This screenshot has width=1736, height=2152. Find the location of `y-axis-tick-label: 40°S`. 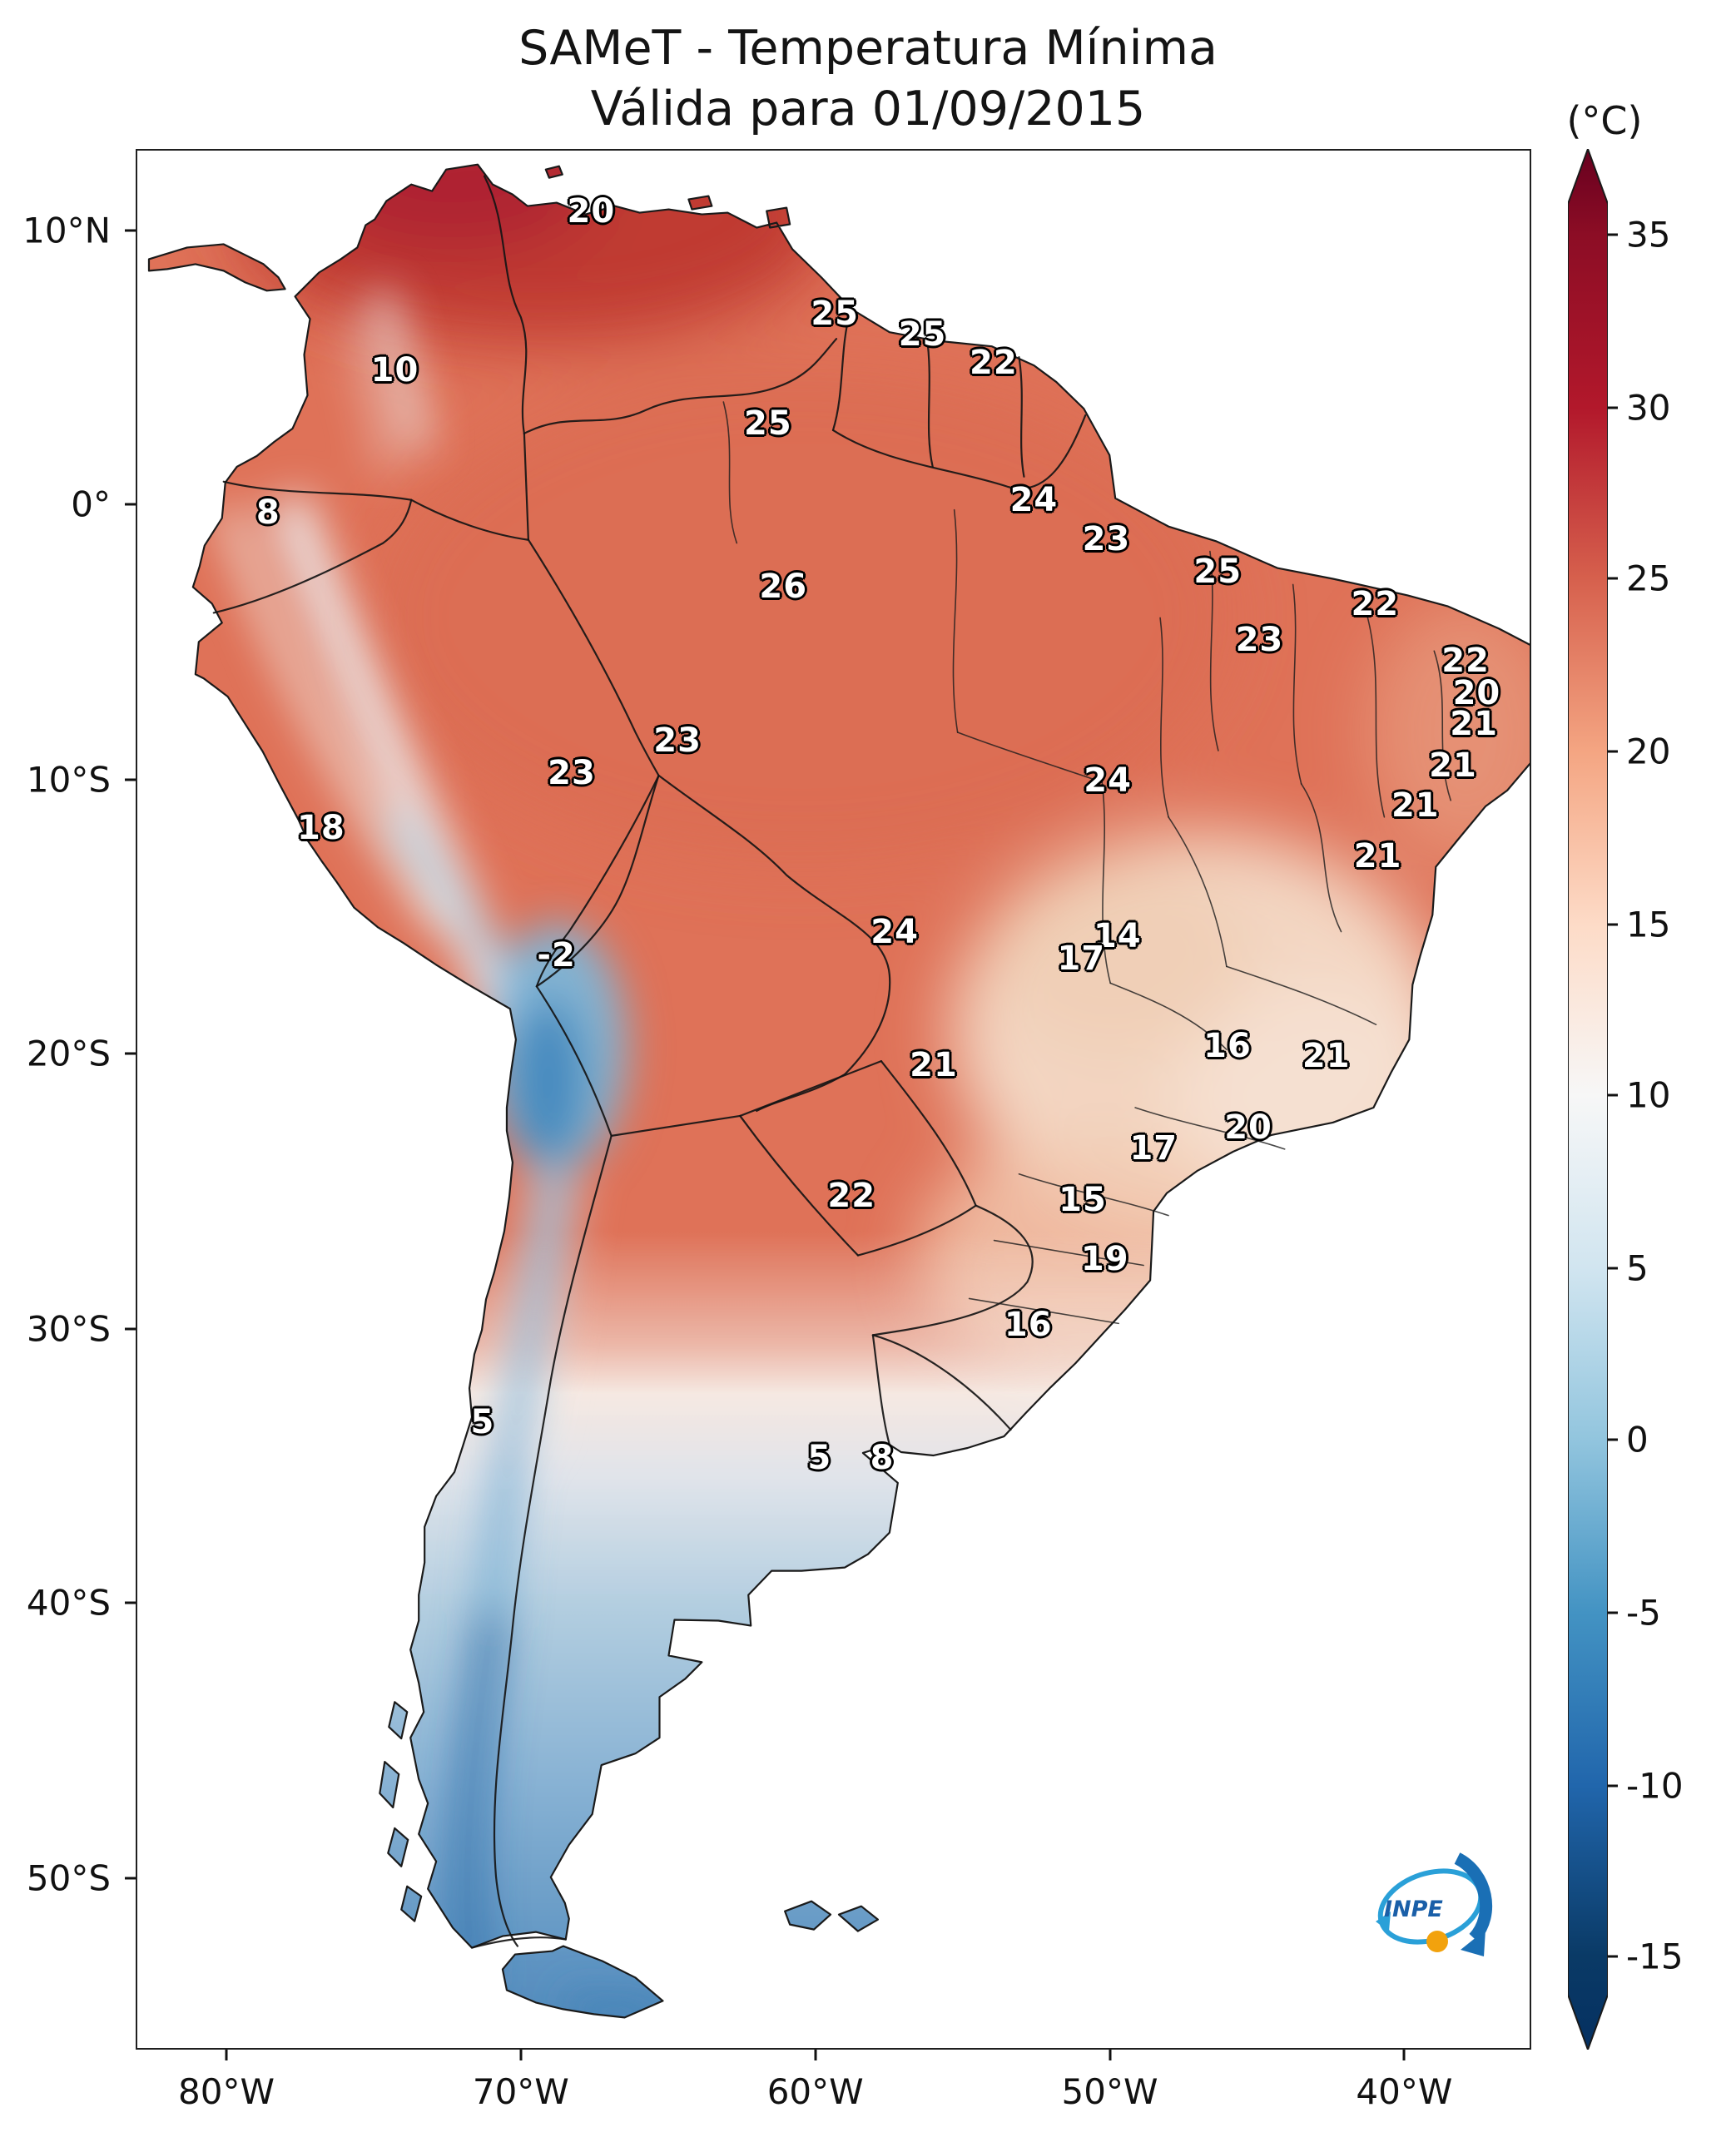

y-axis-tick-label: 40°S is located at coordinates (68, 1603).